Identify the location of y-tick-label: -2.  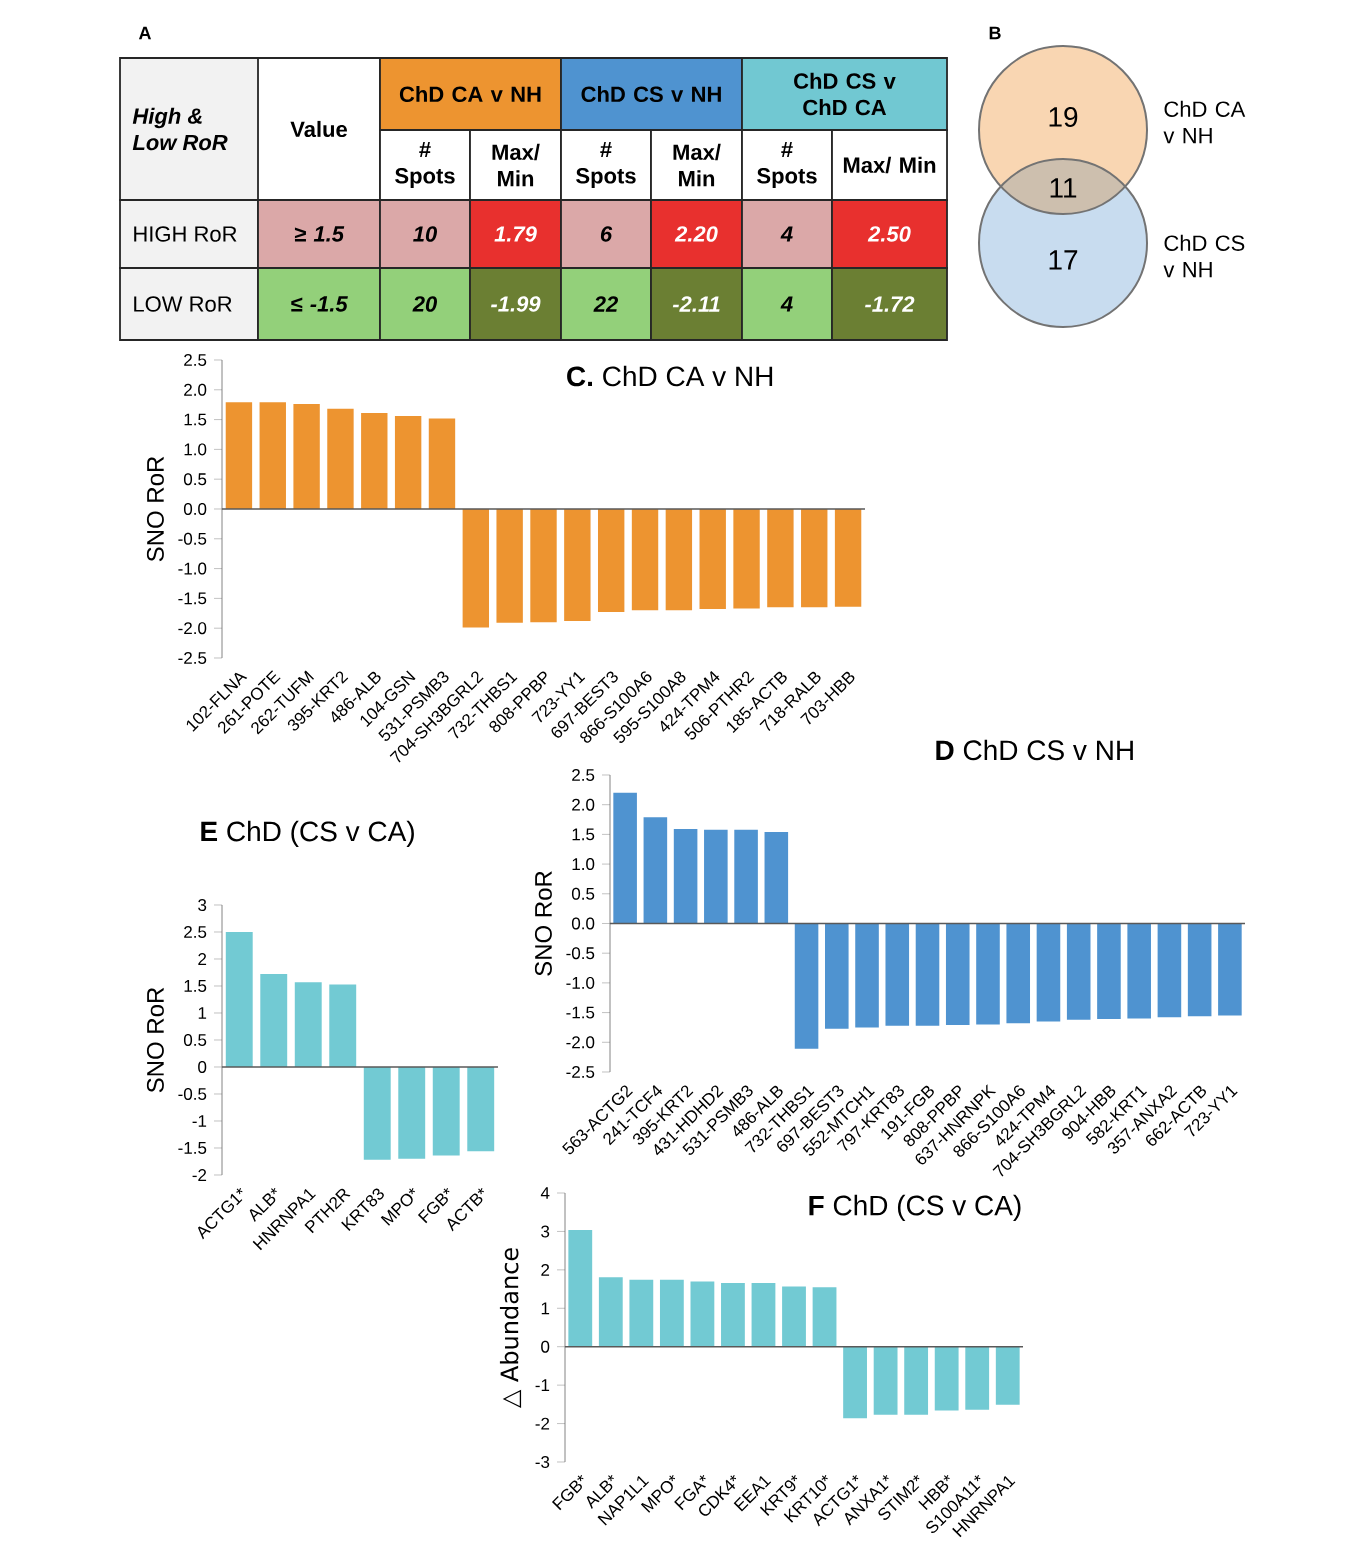
(542, 1423).